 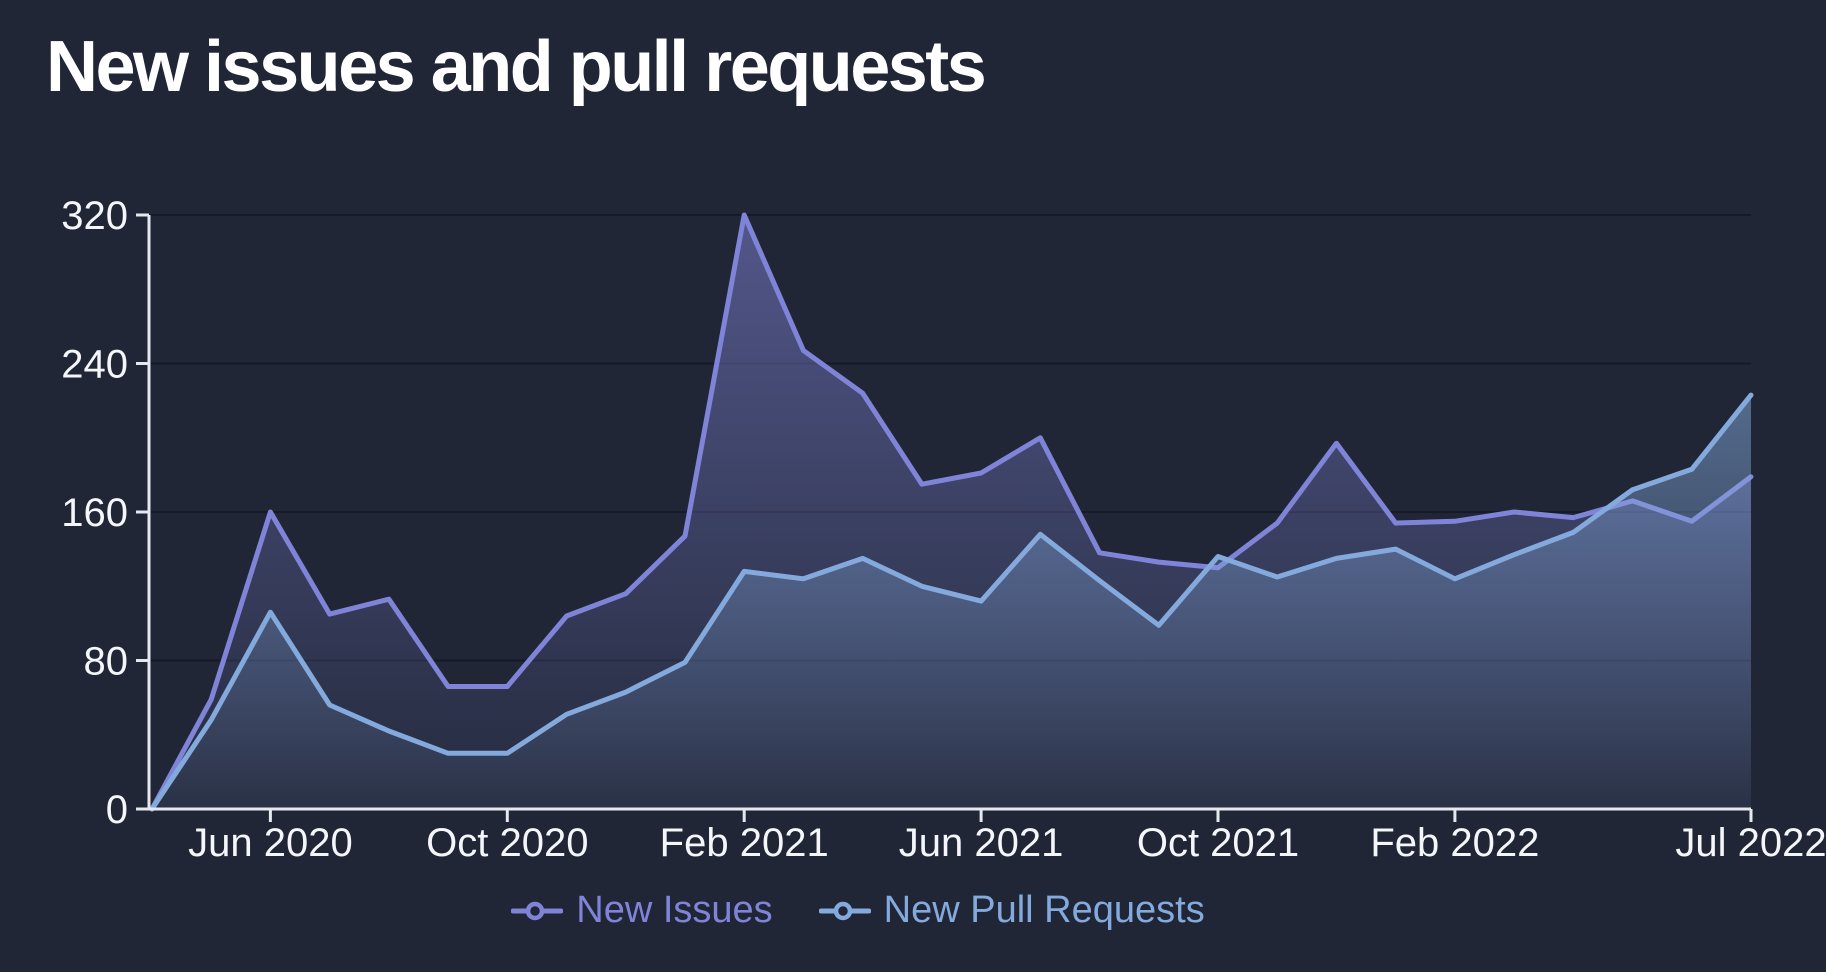 I want to click on y-tick-label: 0, so click(x=117, y=810).